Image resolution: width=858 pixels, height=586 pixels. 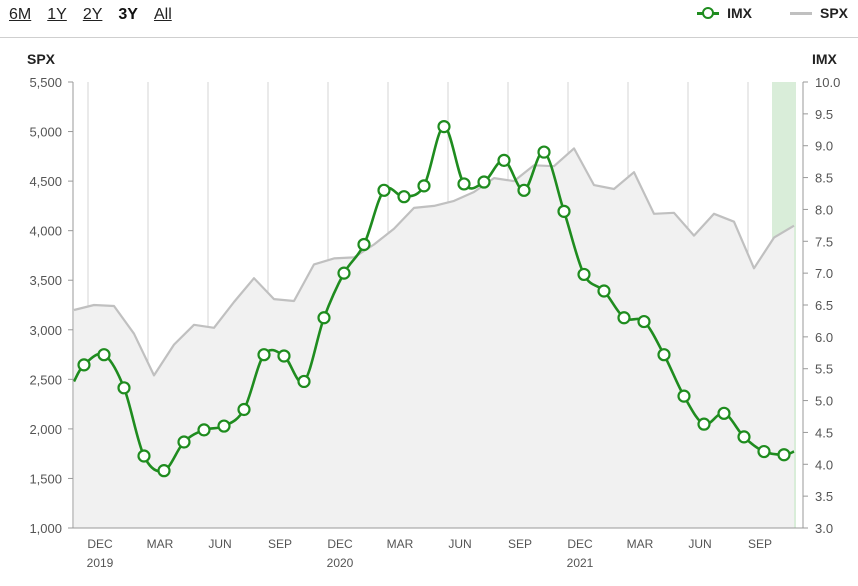 What do you see at coordinates (824, 114) in the screenshot?
I see `right-tick-label: 9.5` at bounding box center [824, 114].